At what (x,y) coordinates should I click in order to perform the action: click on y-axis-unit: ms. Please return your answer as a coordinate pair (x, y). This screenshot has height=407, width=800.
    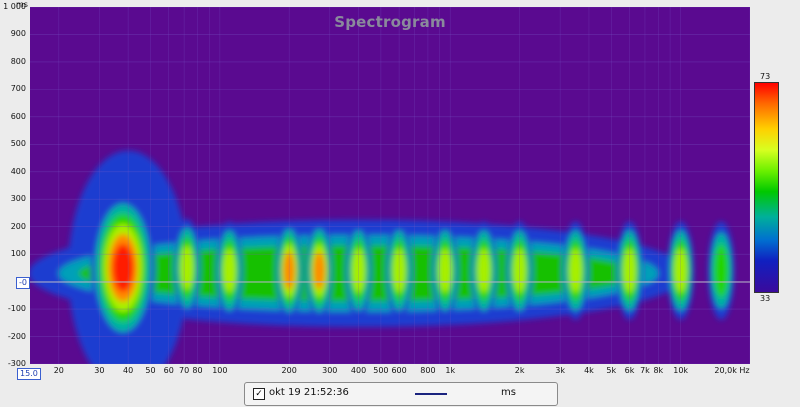
    Looking at the image, I should click on (22, 4).